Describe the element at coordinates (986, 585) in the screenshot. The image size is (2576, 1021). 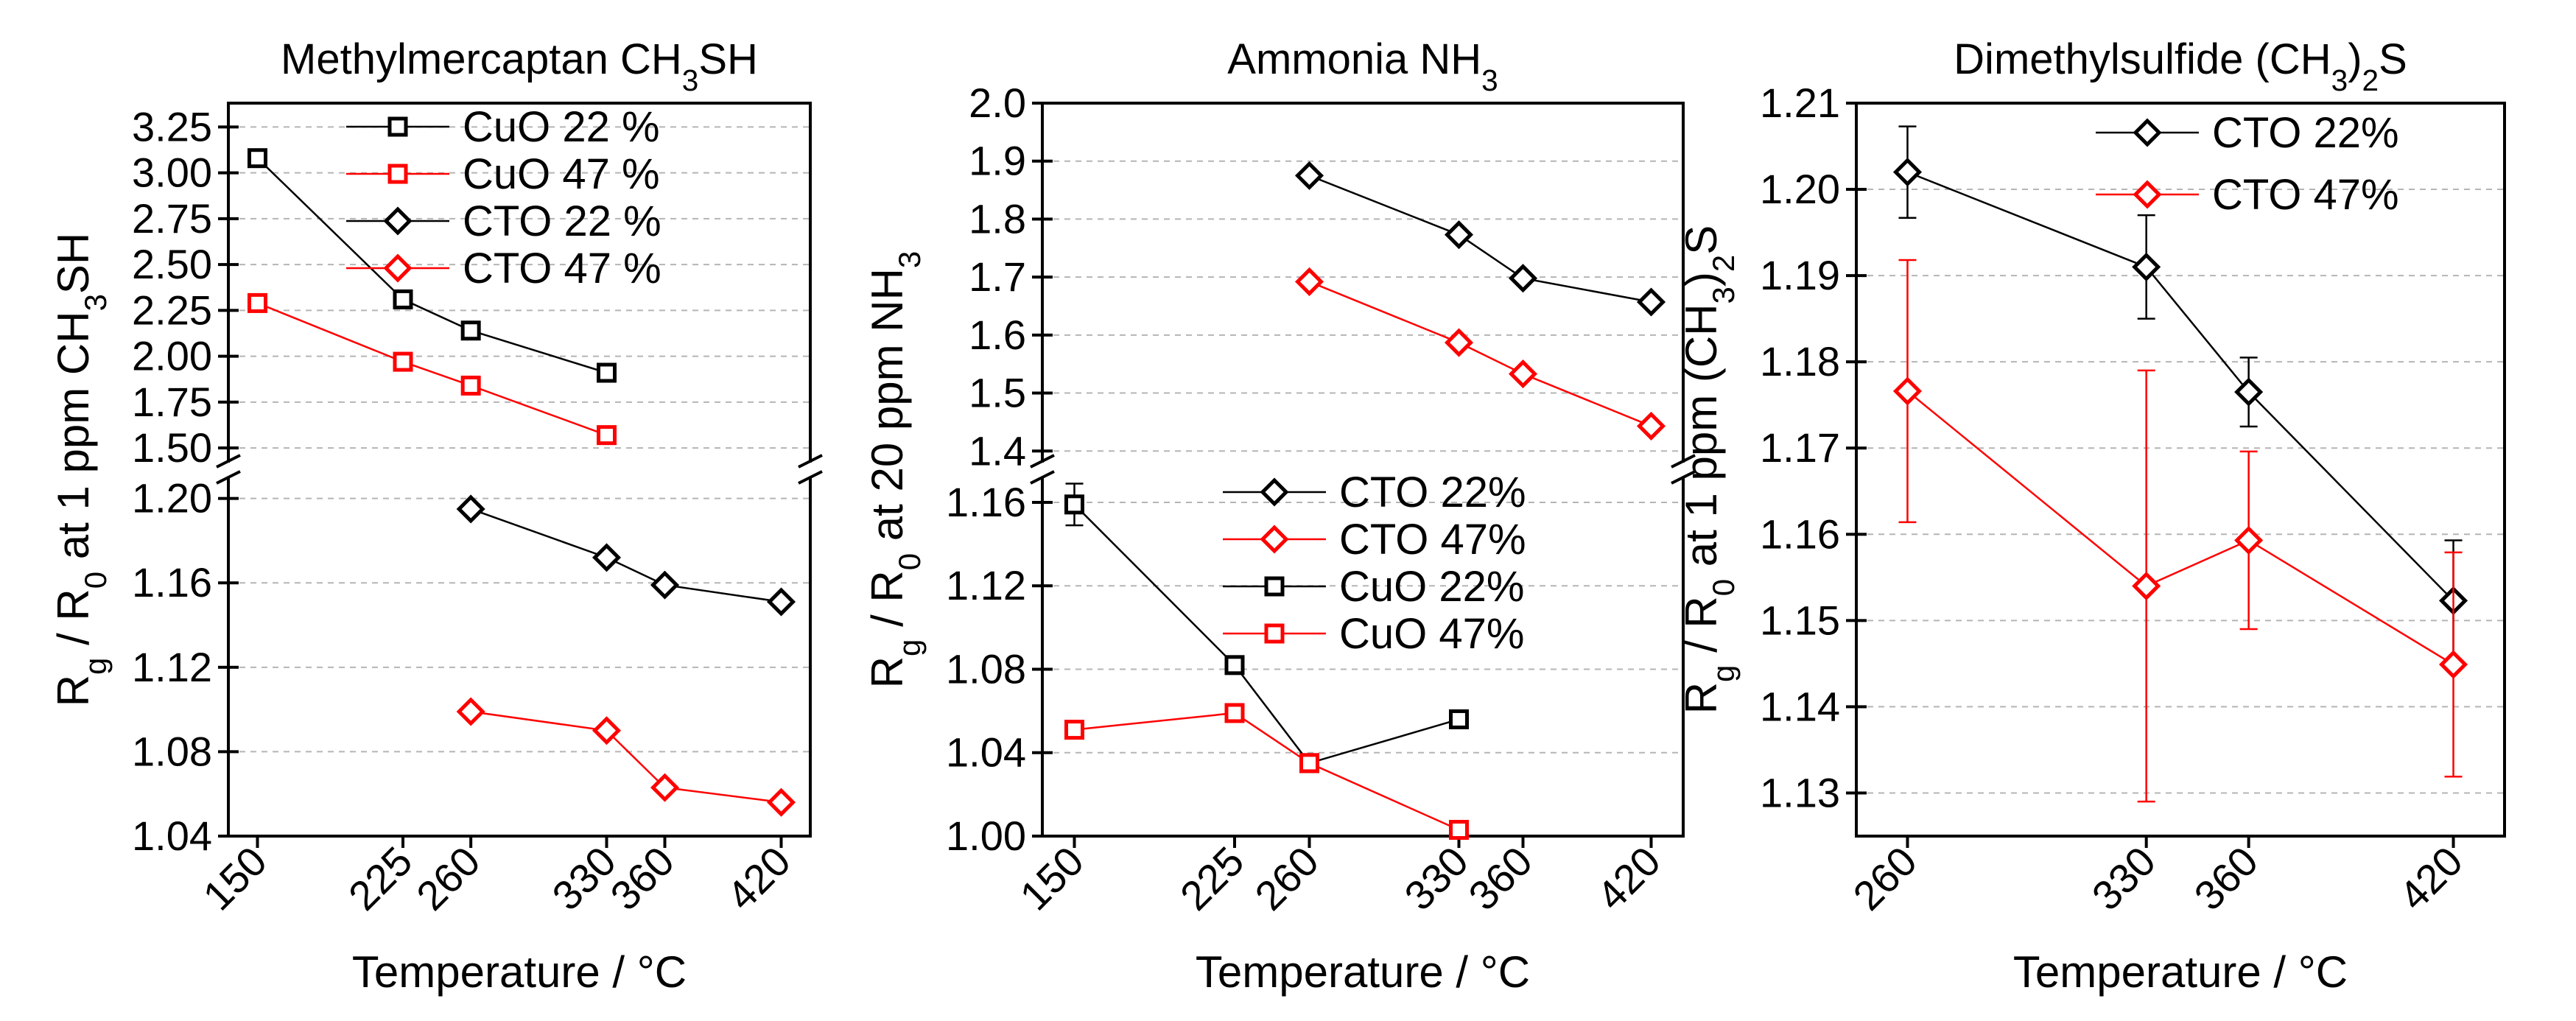
I see `y-tick-label: 1.12` at that location.